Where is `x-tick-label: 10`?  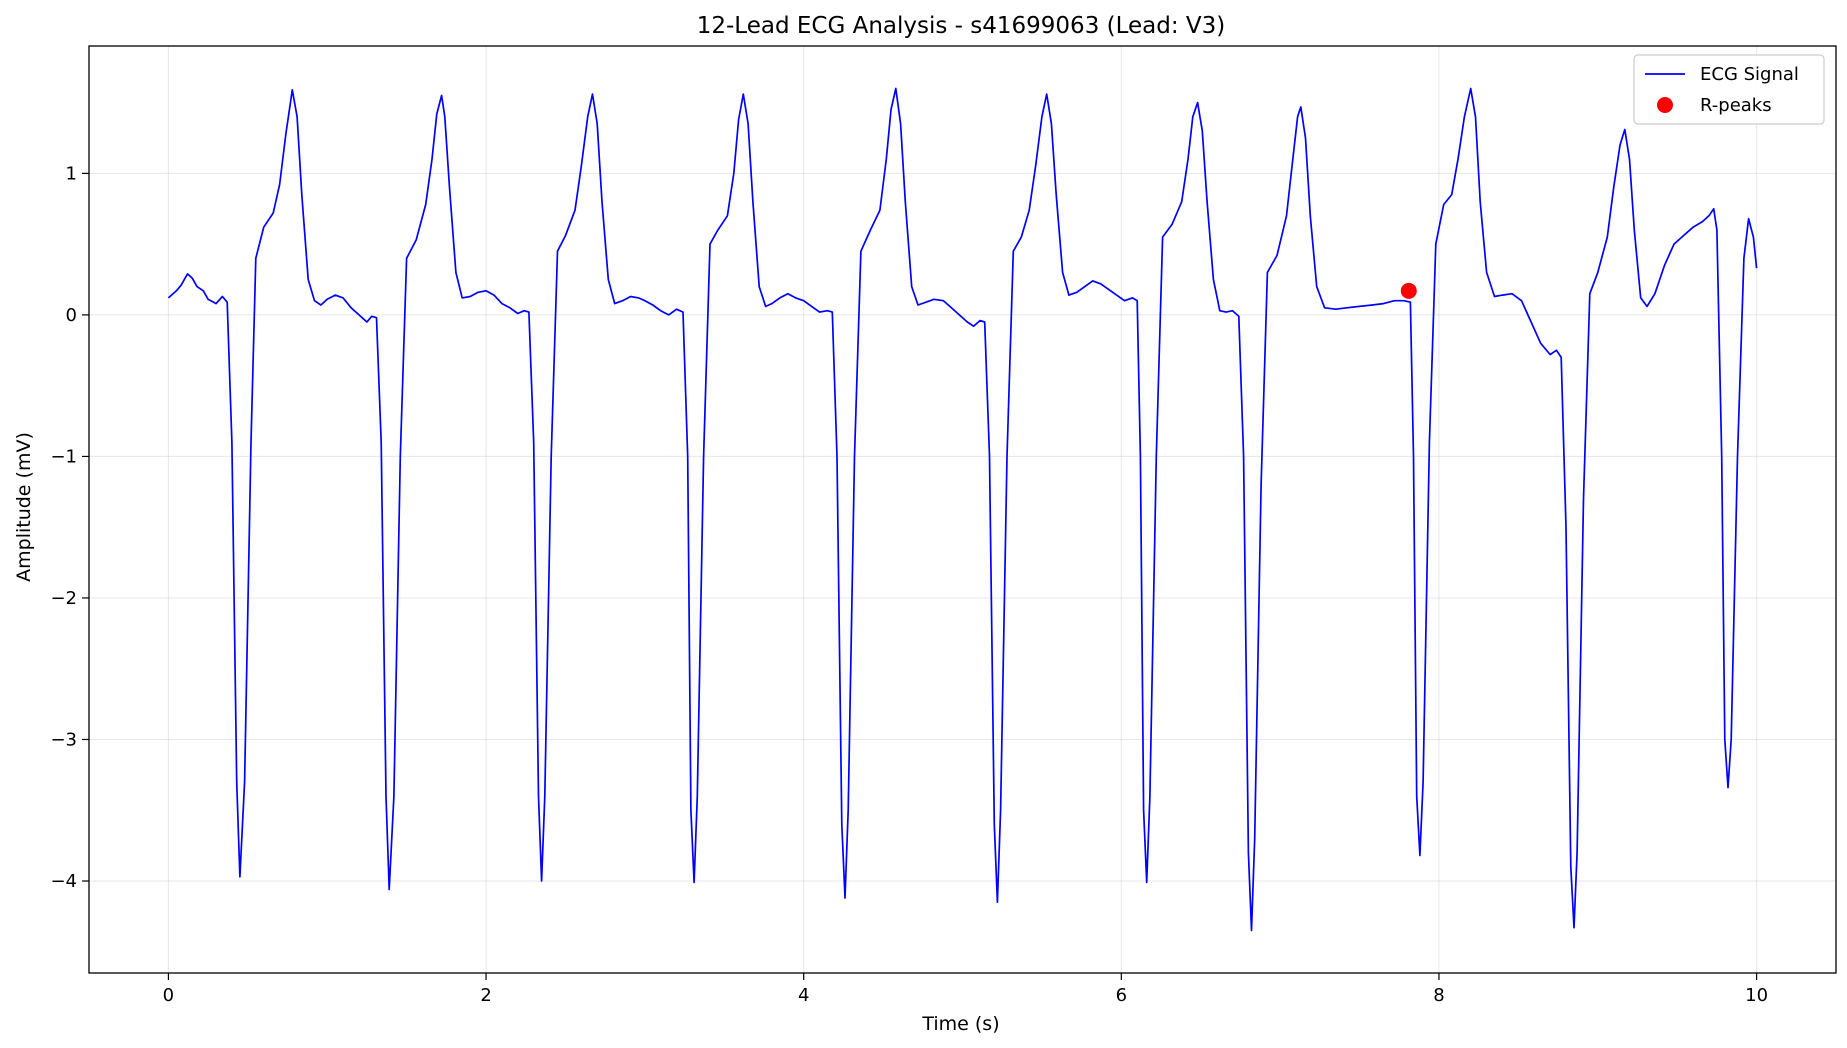
x-tick-label: 10 is located at coordinates (1756, 995).